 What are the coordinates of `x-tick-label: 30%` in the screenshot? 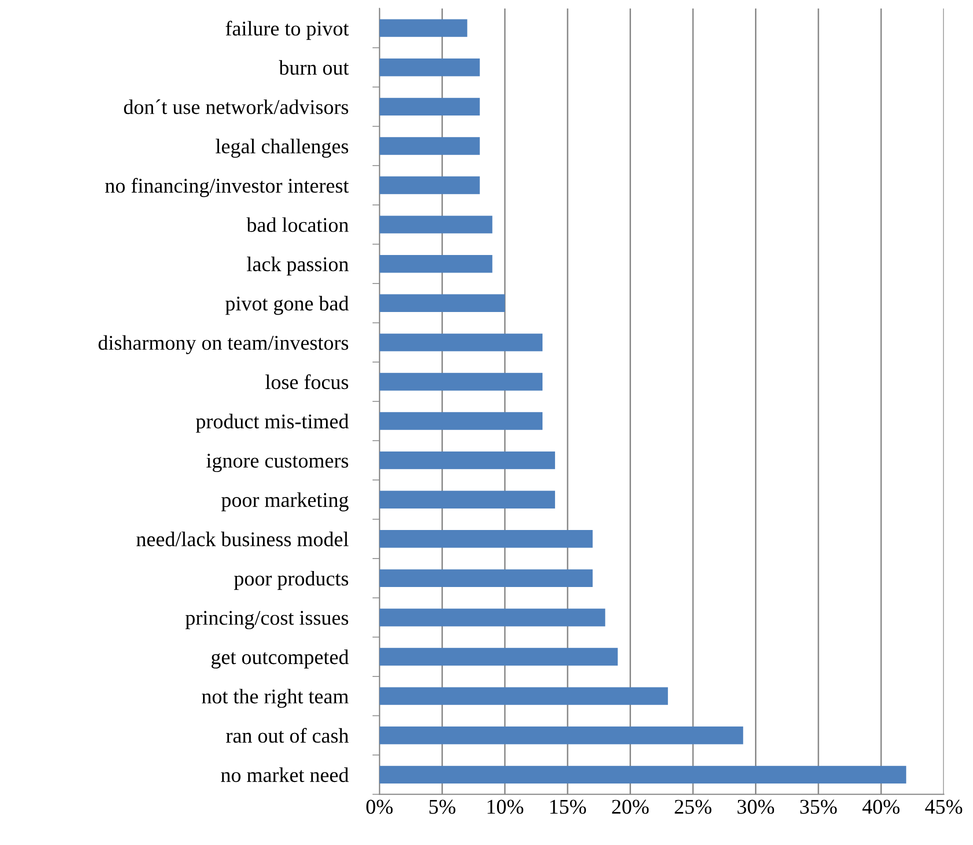 It's located at (756, 807).